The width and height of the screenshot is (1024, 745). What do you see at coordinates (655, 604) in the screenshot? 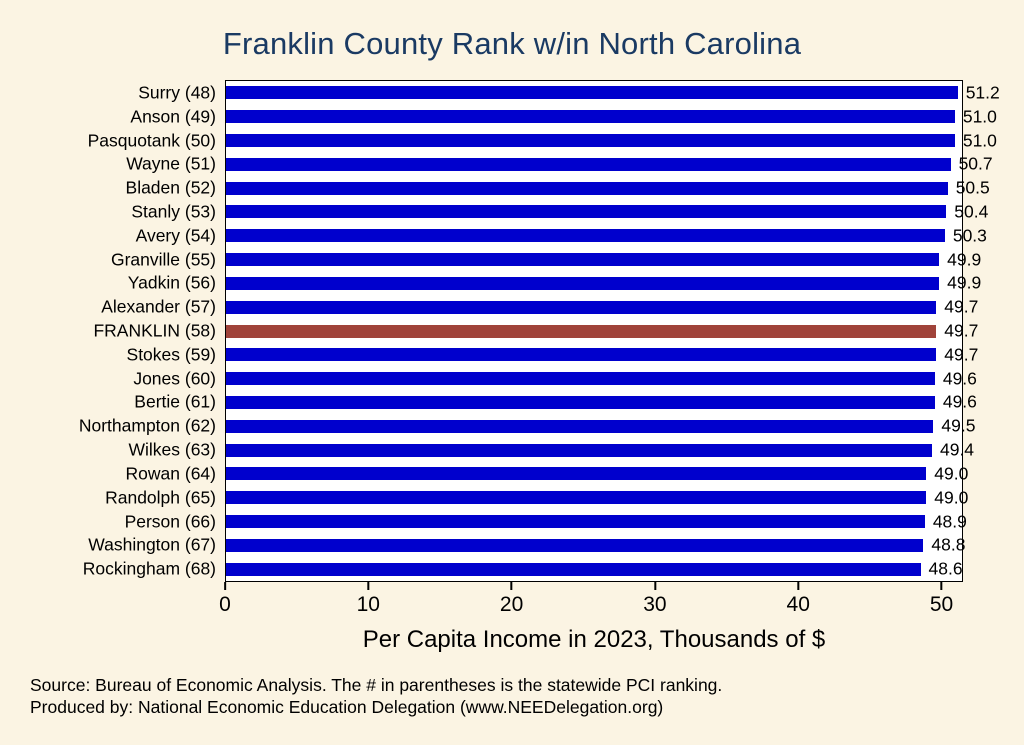
I see `x-tick-label: 30` at bounding box center [655, 604].